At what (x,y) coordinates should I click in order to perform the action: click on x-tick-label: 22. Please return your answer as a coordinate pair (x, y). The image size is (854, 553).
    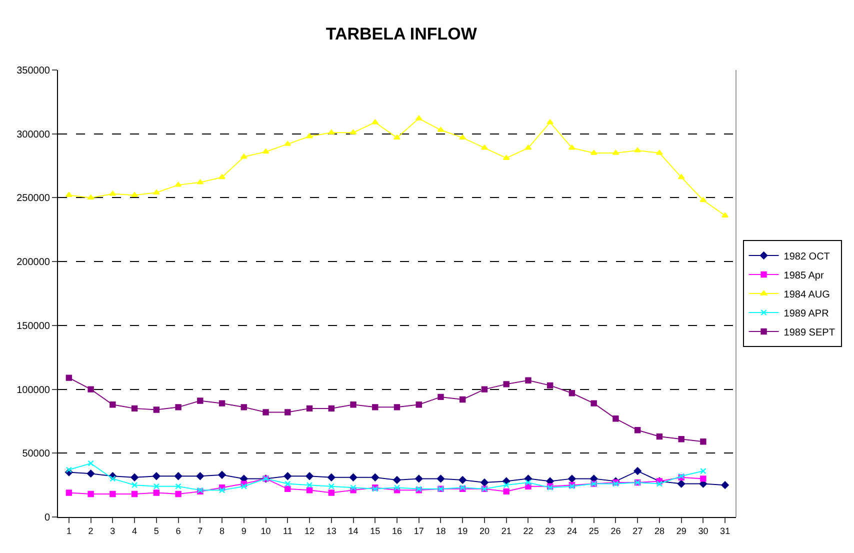
    Looking at the image, I should click on (528, 531).